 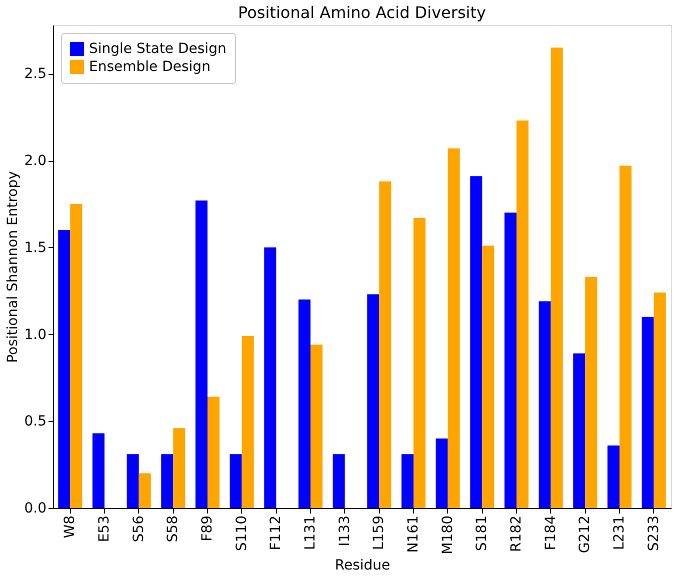 I want to click on y-tick-label: 1.0, so click(x=35, y=334).